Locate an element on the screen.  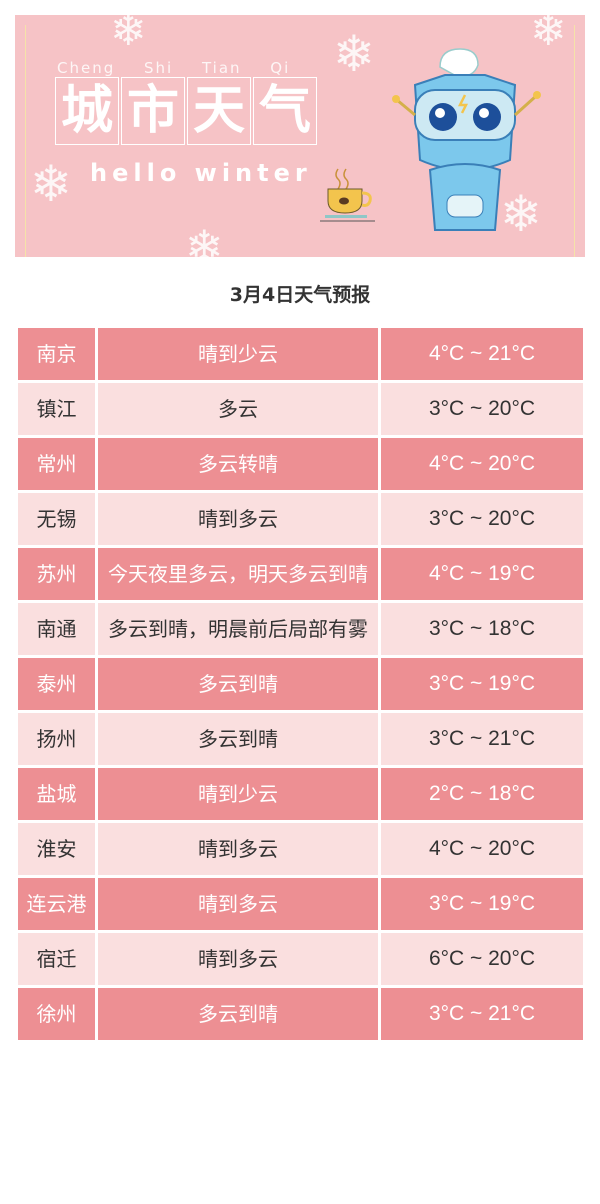
weather-cell: 多云 is located at coordinates (238, 409).